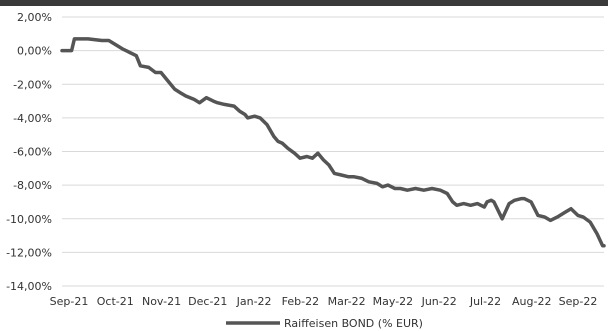 Image resolution: width=608 pixels, height=331 pixels. Describe the element at coordinates (32, 84) in the screenshot. I see `y-tick-label: -2,00%` at that location.